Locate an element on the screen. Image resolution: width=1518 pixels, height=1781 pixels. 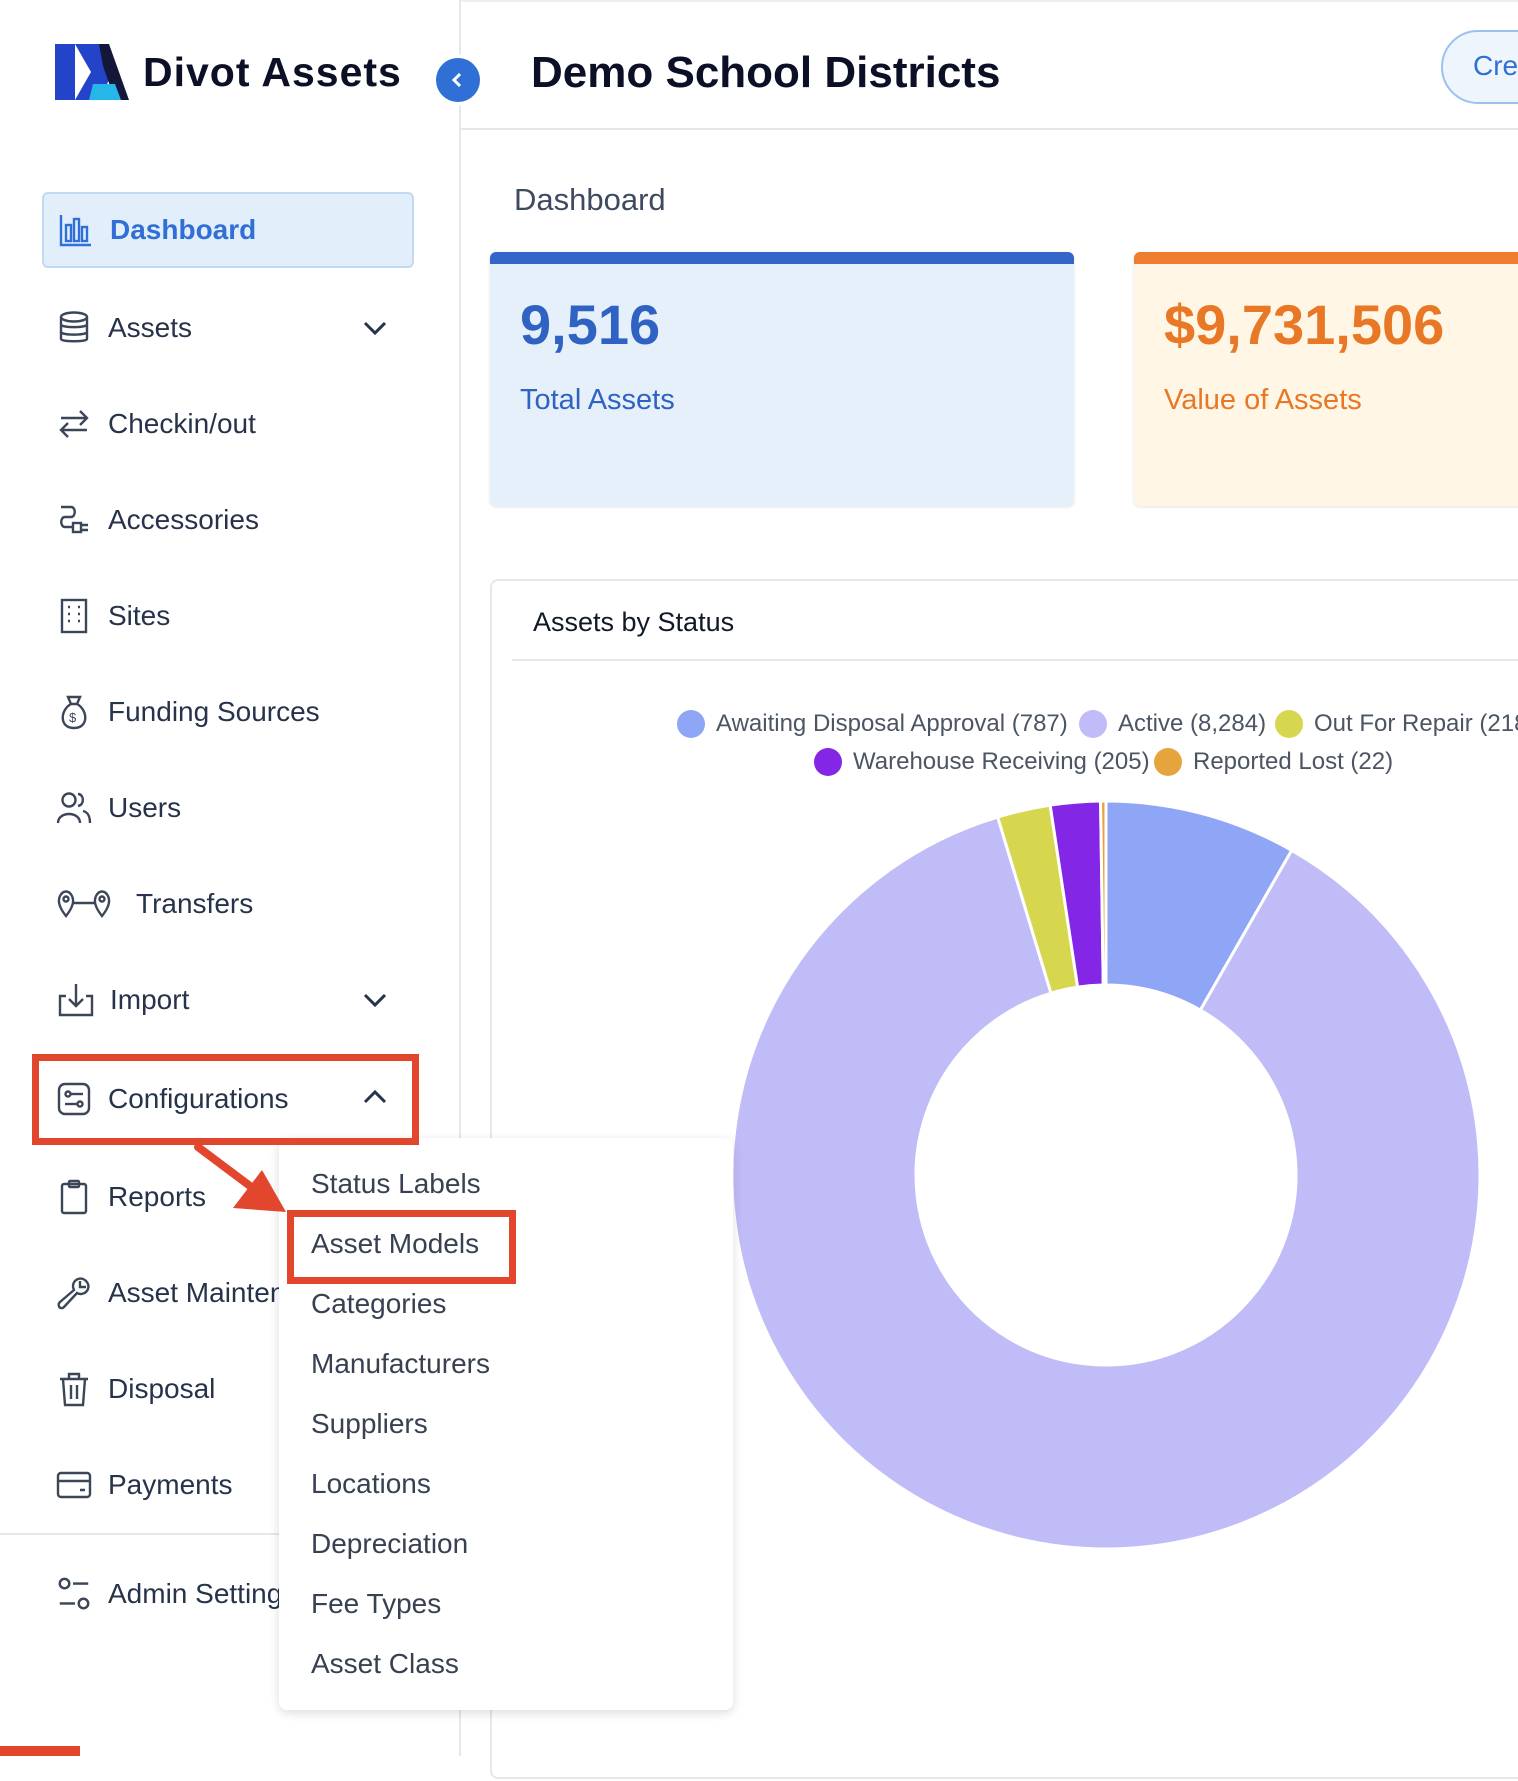
app-name: Divot Assets is located at coordinates (272, 71).